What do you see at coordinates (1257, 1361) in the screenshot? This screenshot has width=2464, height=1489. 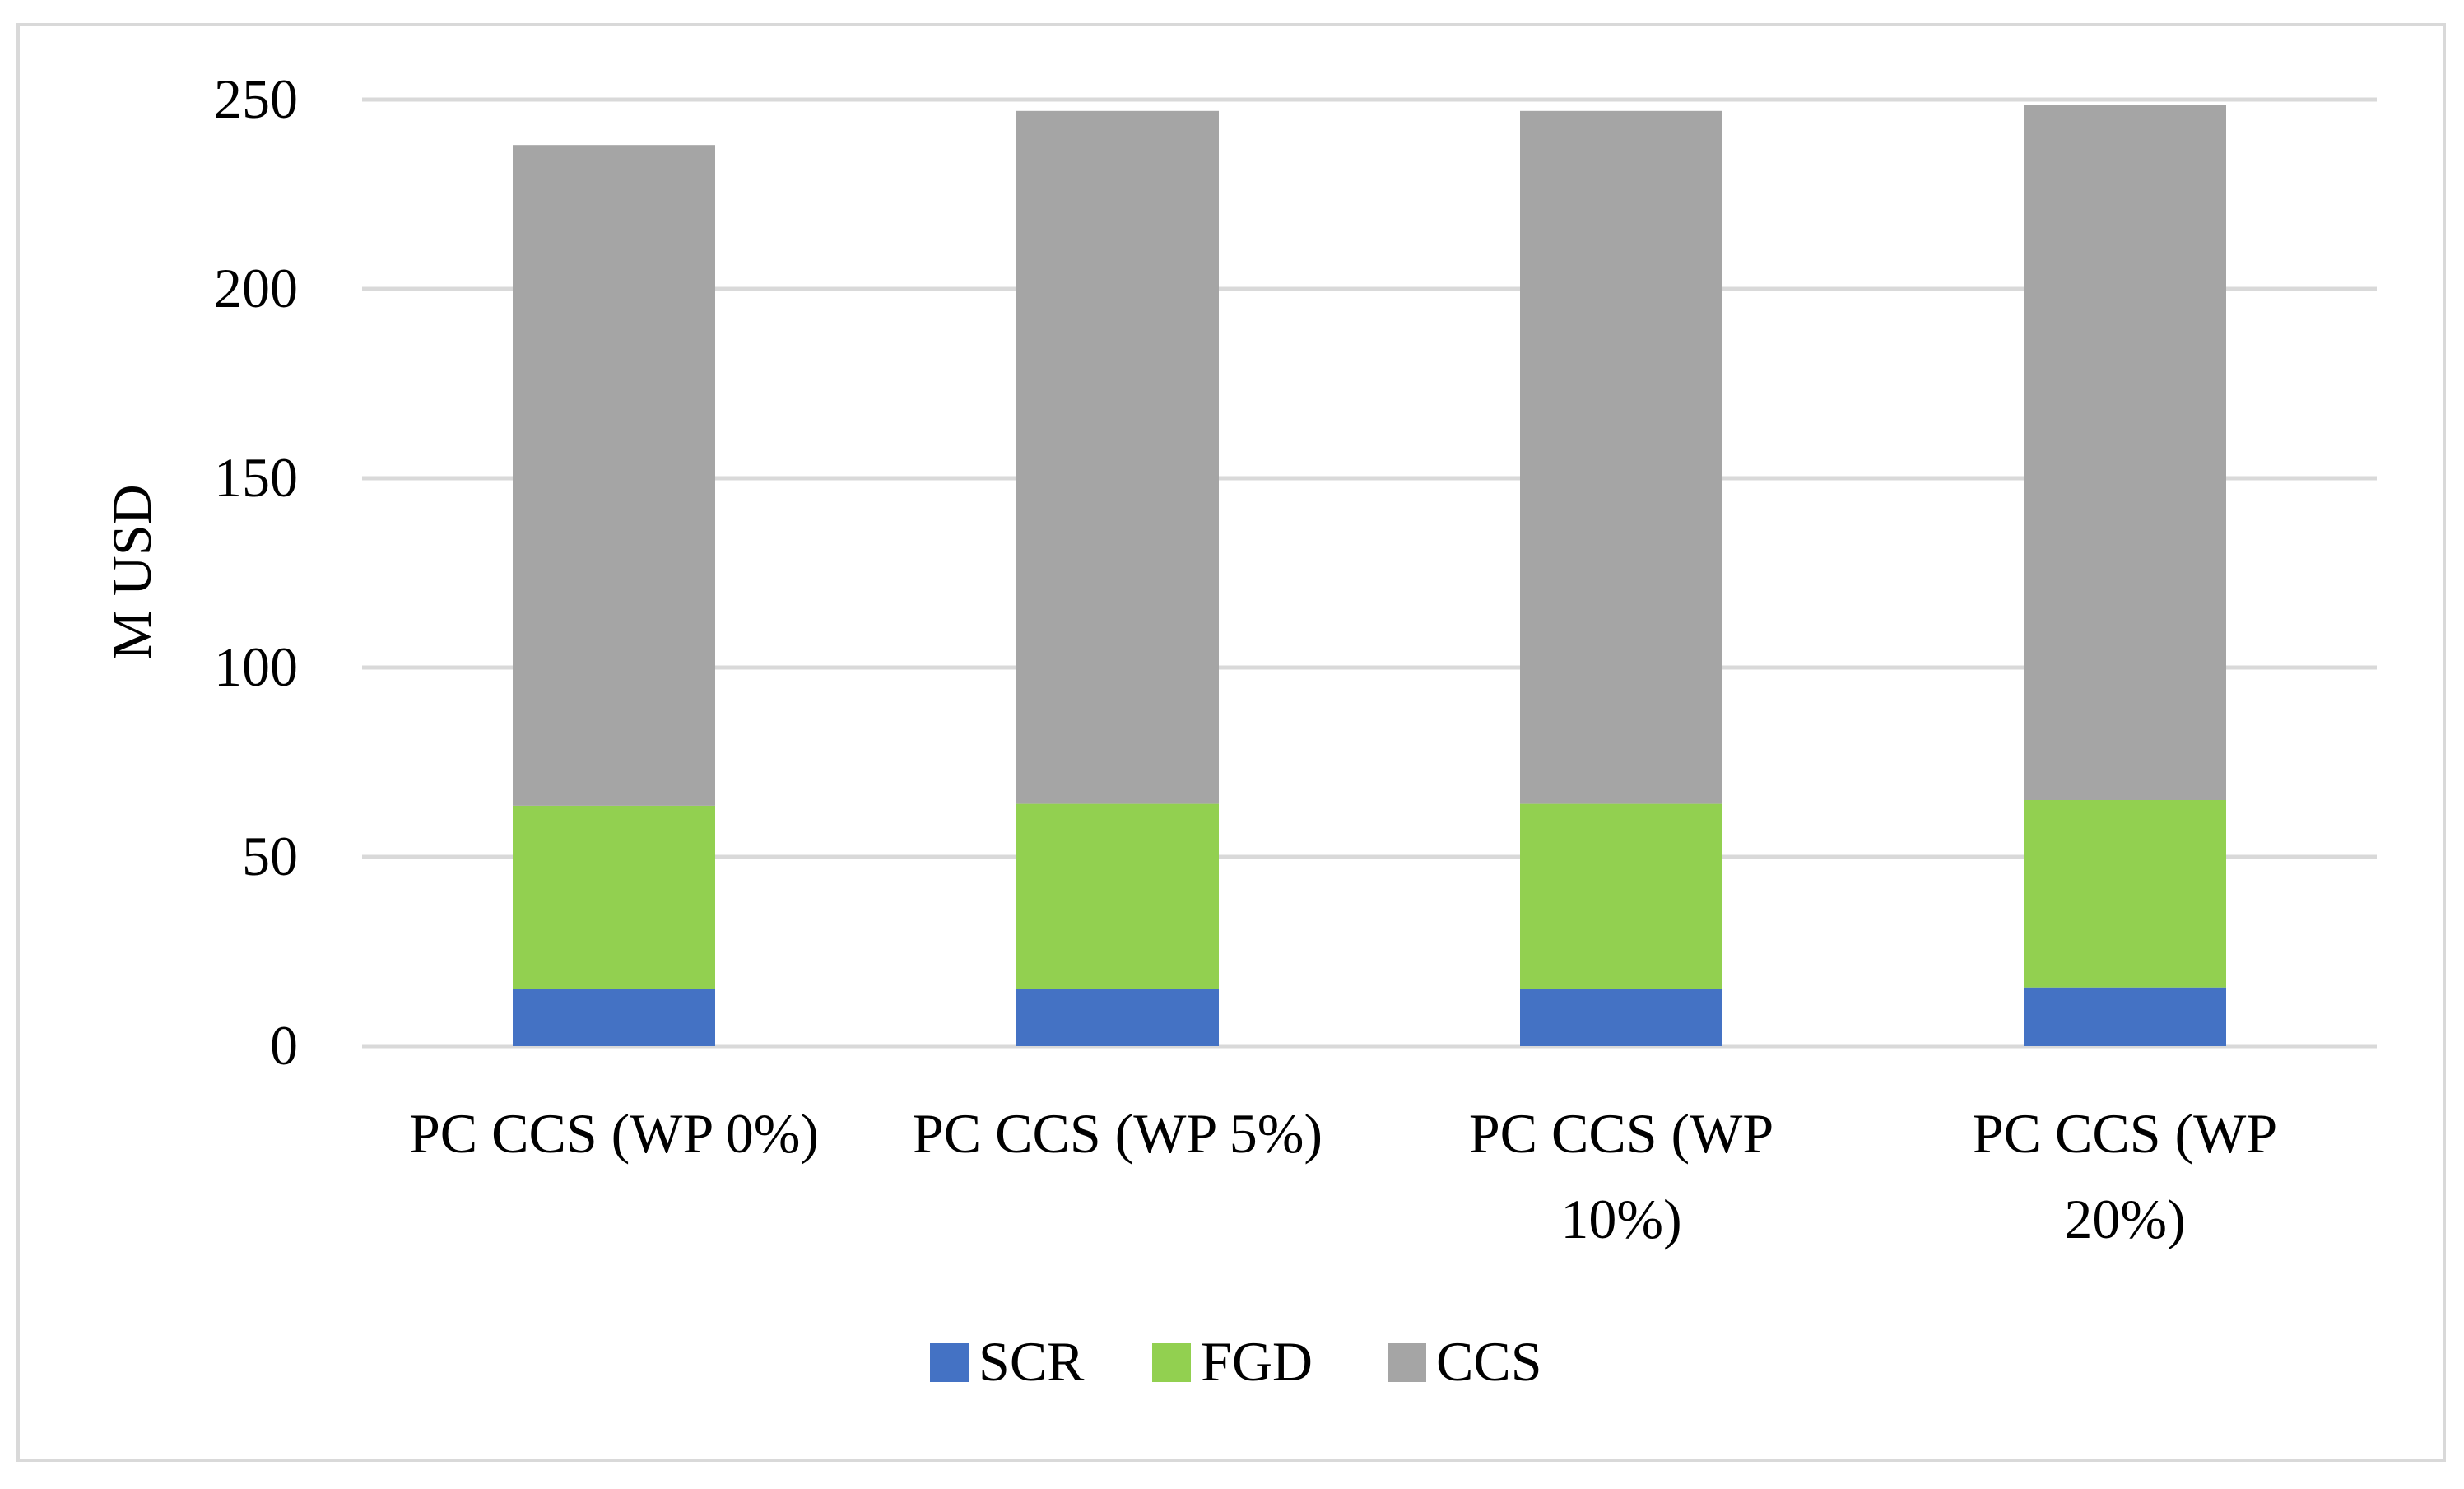 I see `legend-label-fgd: FGD` at bounding box center [1257, 1361].